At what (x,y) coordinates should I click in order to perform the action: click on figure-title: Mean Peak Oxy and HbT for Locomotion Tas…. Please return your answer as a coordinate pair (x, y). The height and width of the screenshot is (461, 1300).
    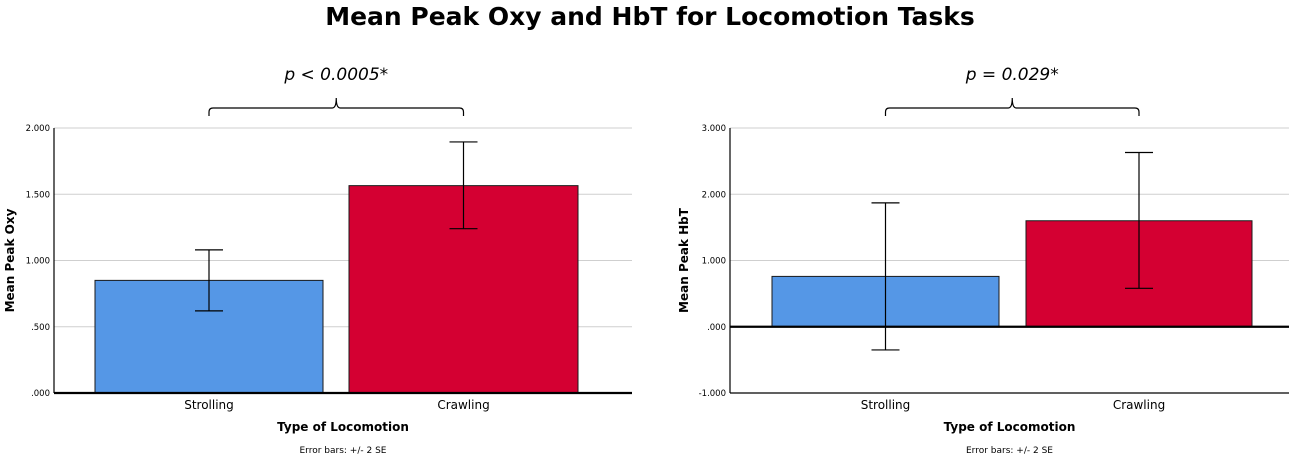
    Looking at the image, I should click on (650, 16).